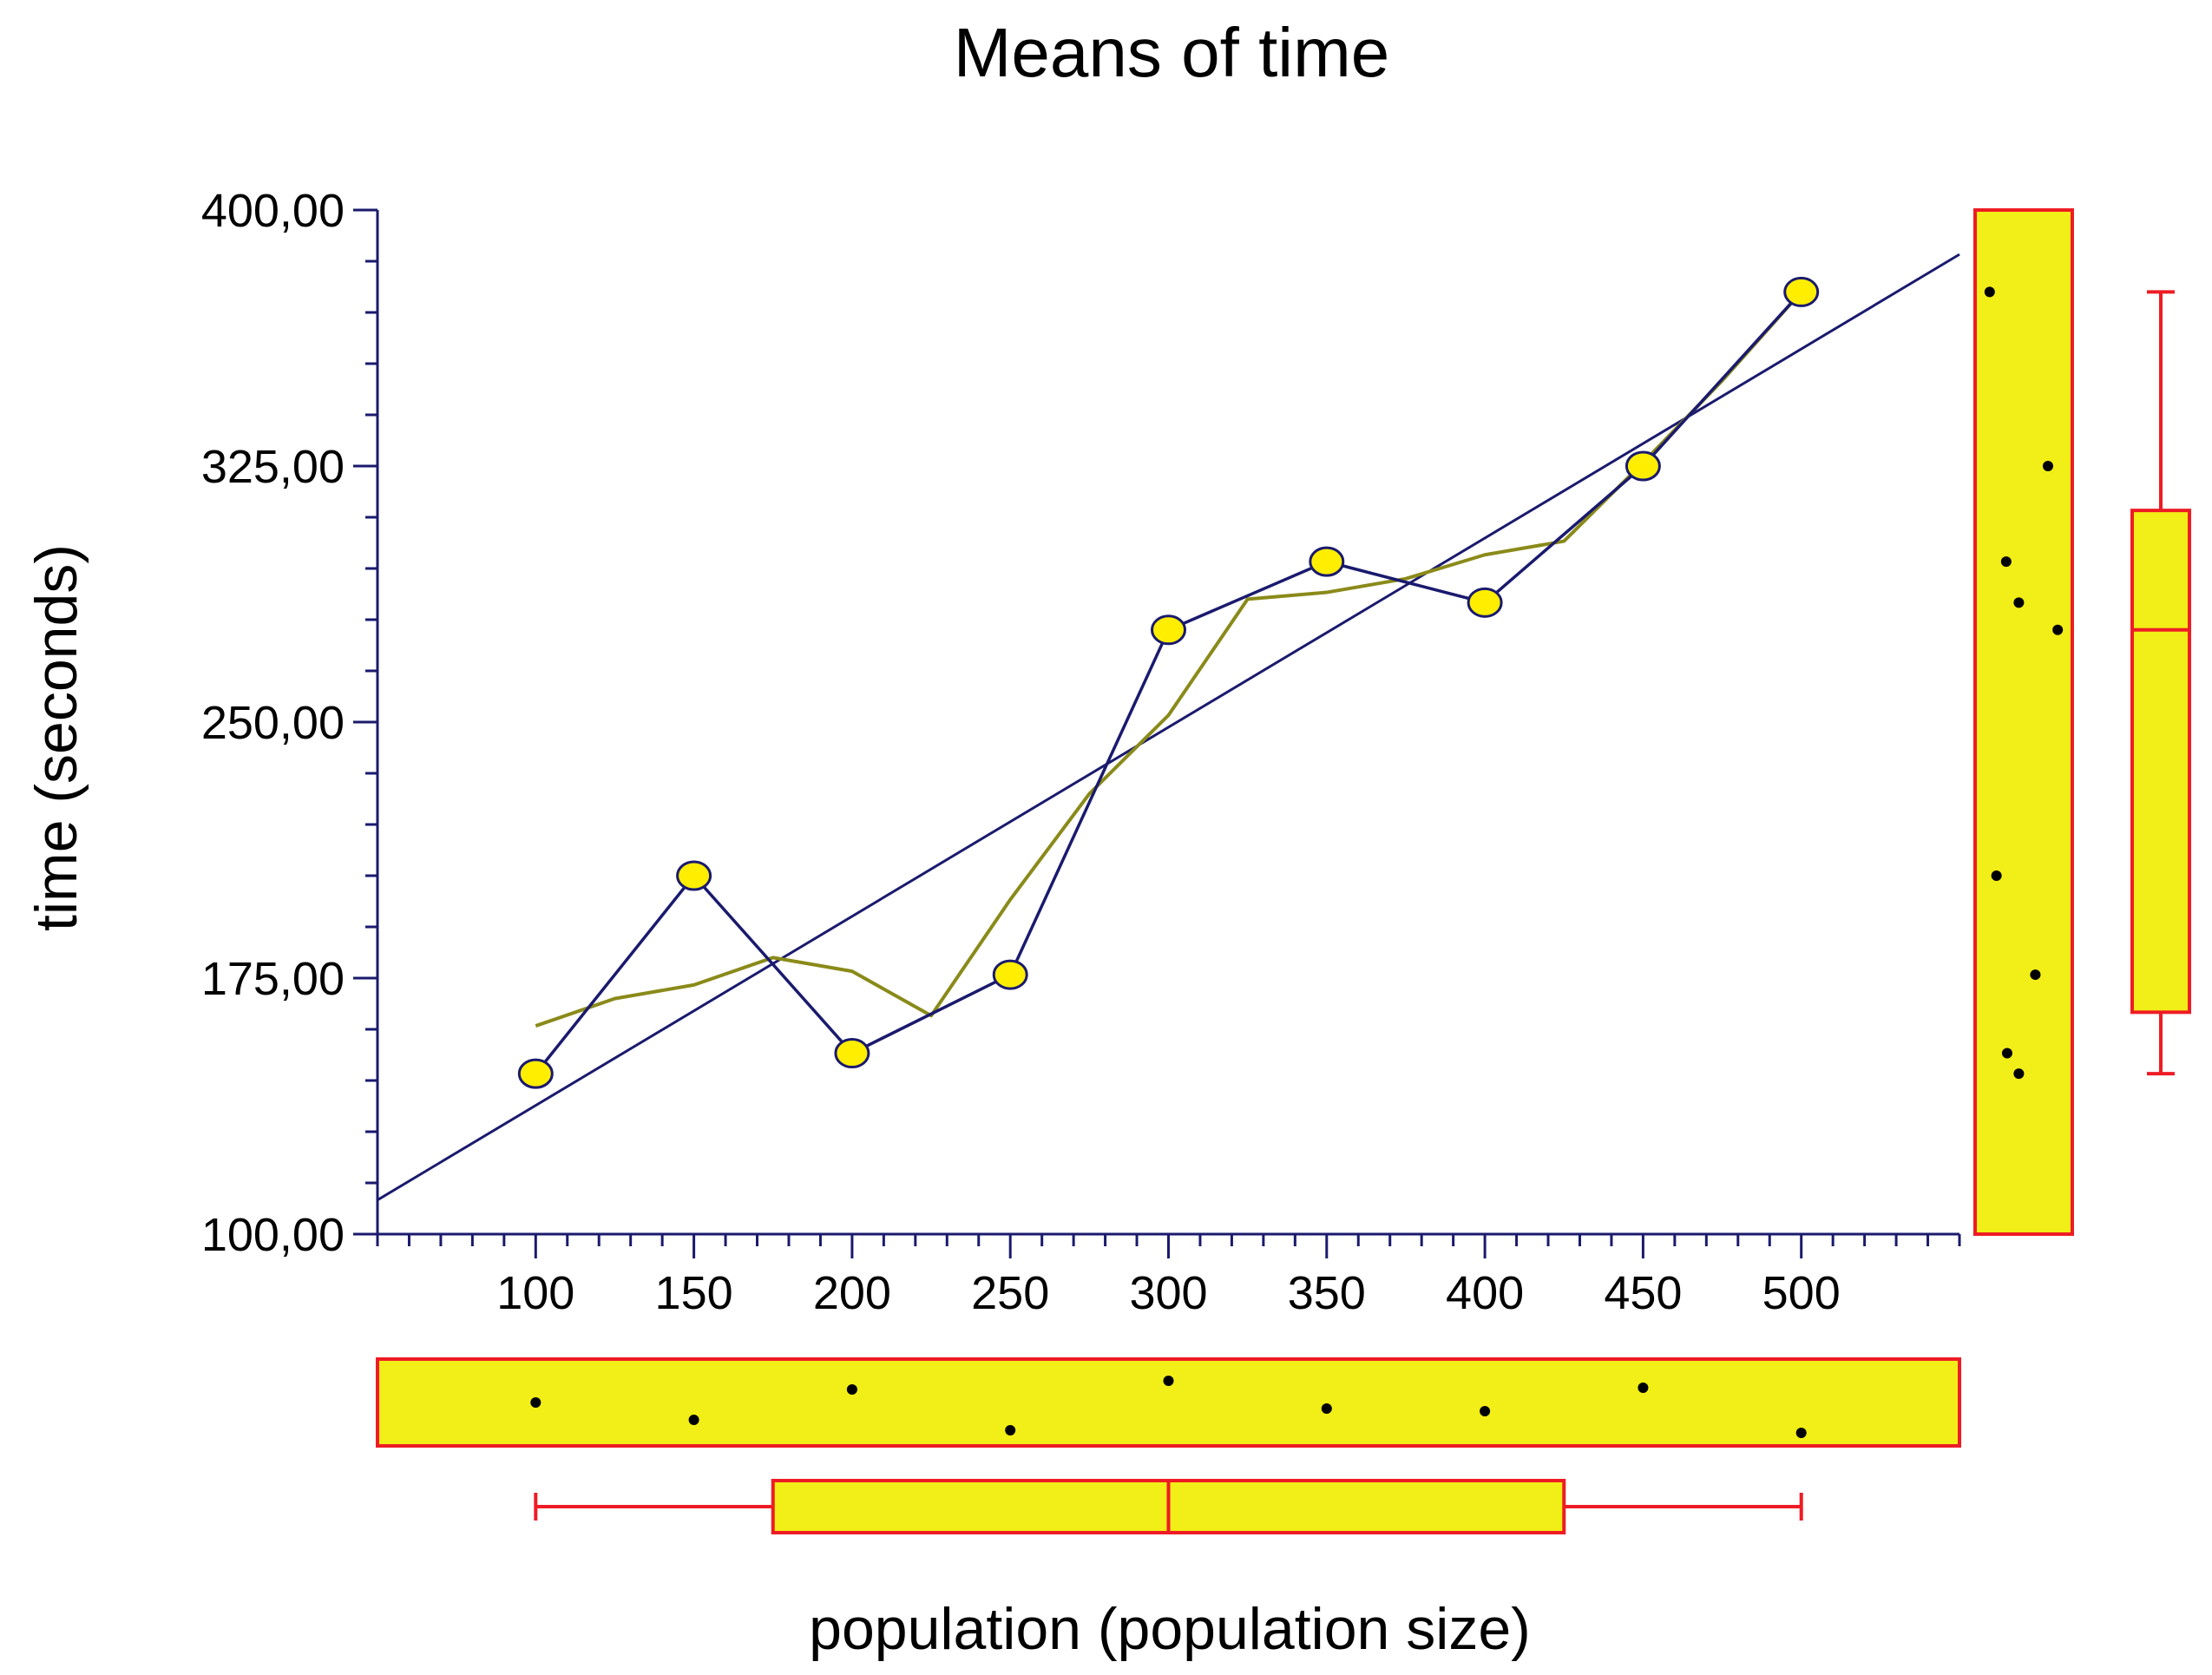  Describe the element at coordinates (1168, 1293) in the screenshot. I see `x-tick-label: 300` at that location.